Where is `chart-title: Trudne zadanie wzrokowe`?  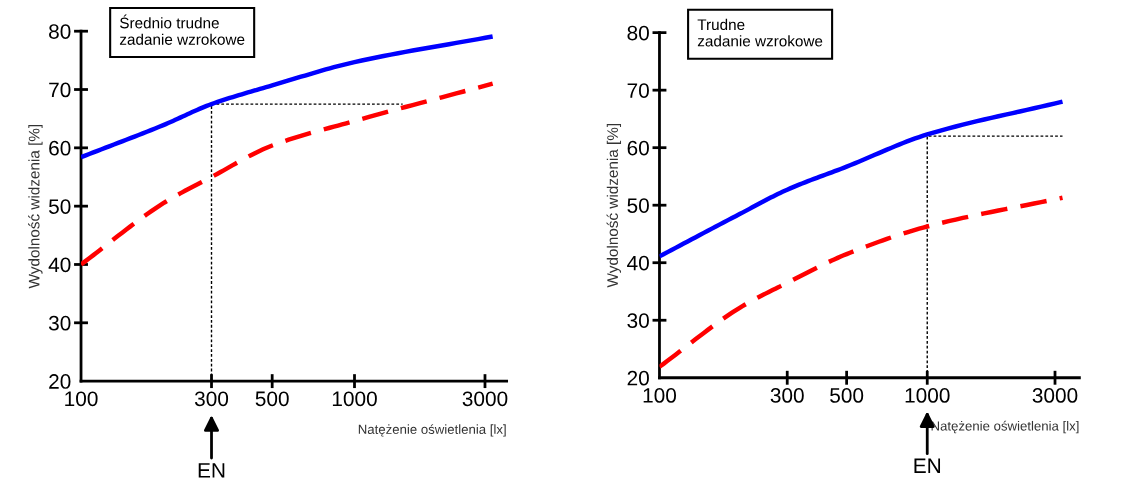 chart-title: Trudne zadanie wzrokowe is located at coordinates (760, 32).